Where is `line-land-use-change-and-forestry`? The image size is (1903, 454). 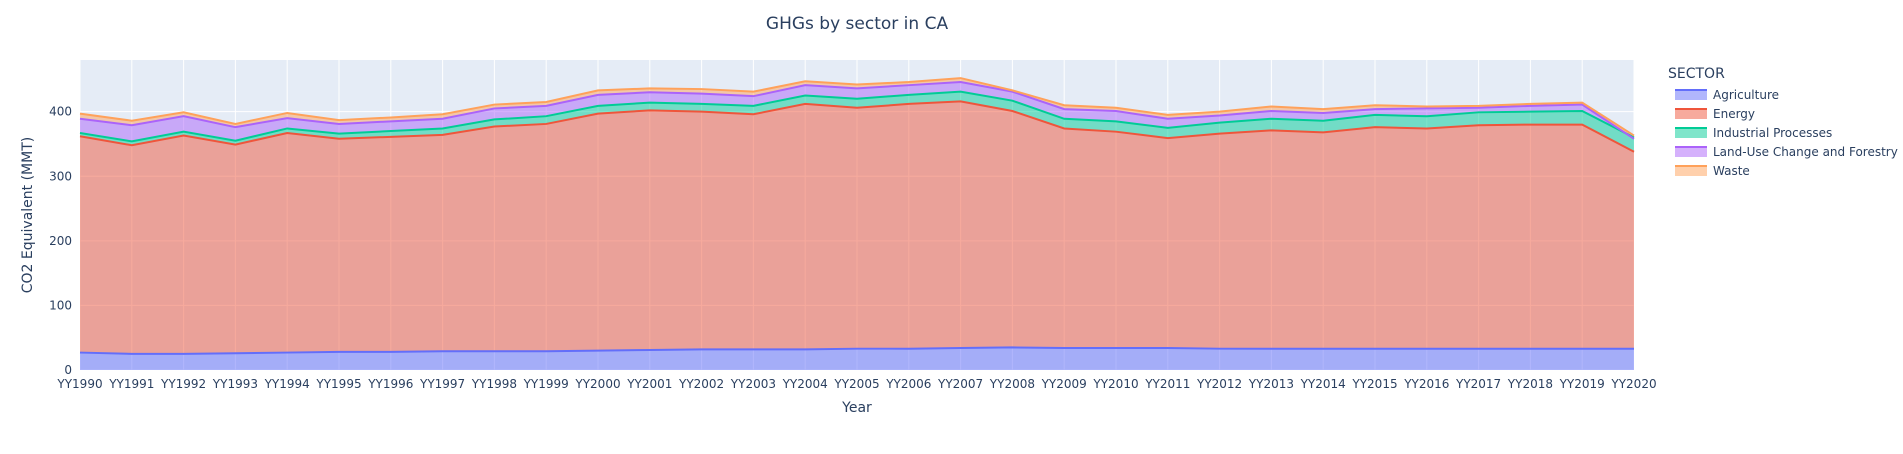
line-land-use-change-and-forestry is located at coordinates (857, 110).